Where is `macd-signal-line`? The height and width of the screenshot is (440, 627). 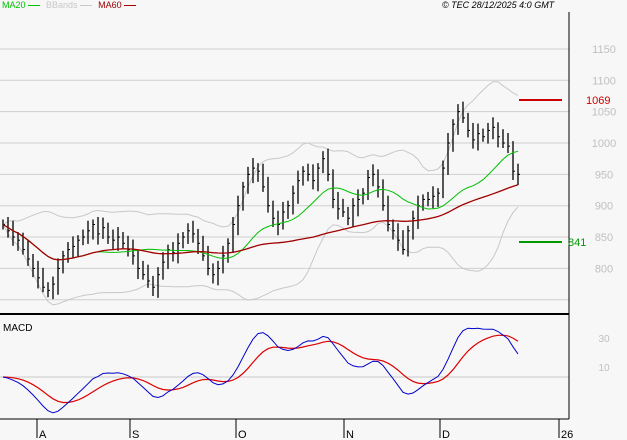 macd-signal-line is located at coordinates (260, 369).